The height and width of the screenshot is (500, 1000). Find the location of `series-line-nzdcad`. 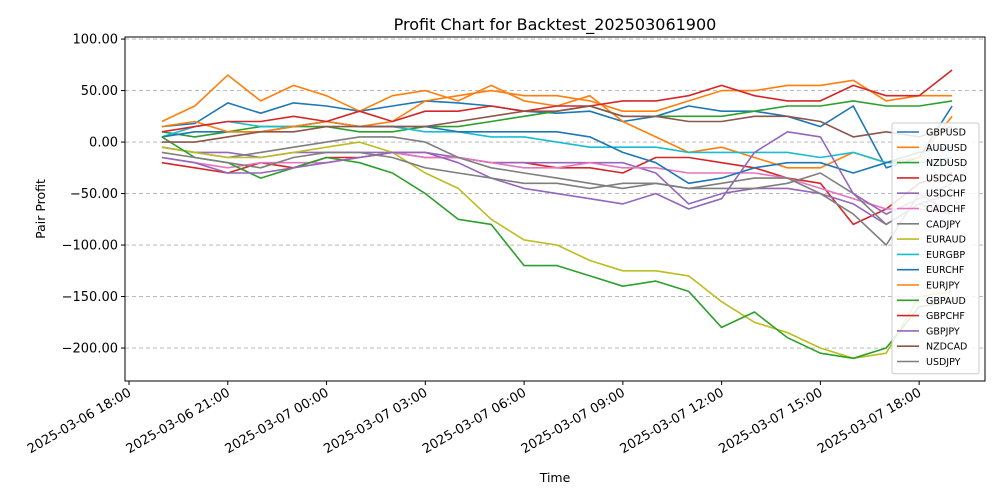

series-line-nzdcad is located at coordinates (557, 124).